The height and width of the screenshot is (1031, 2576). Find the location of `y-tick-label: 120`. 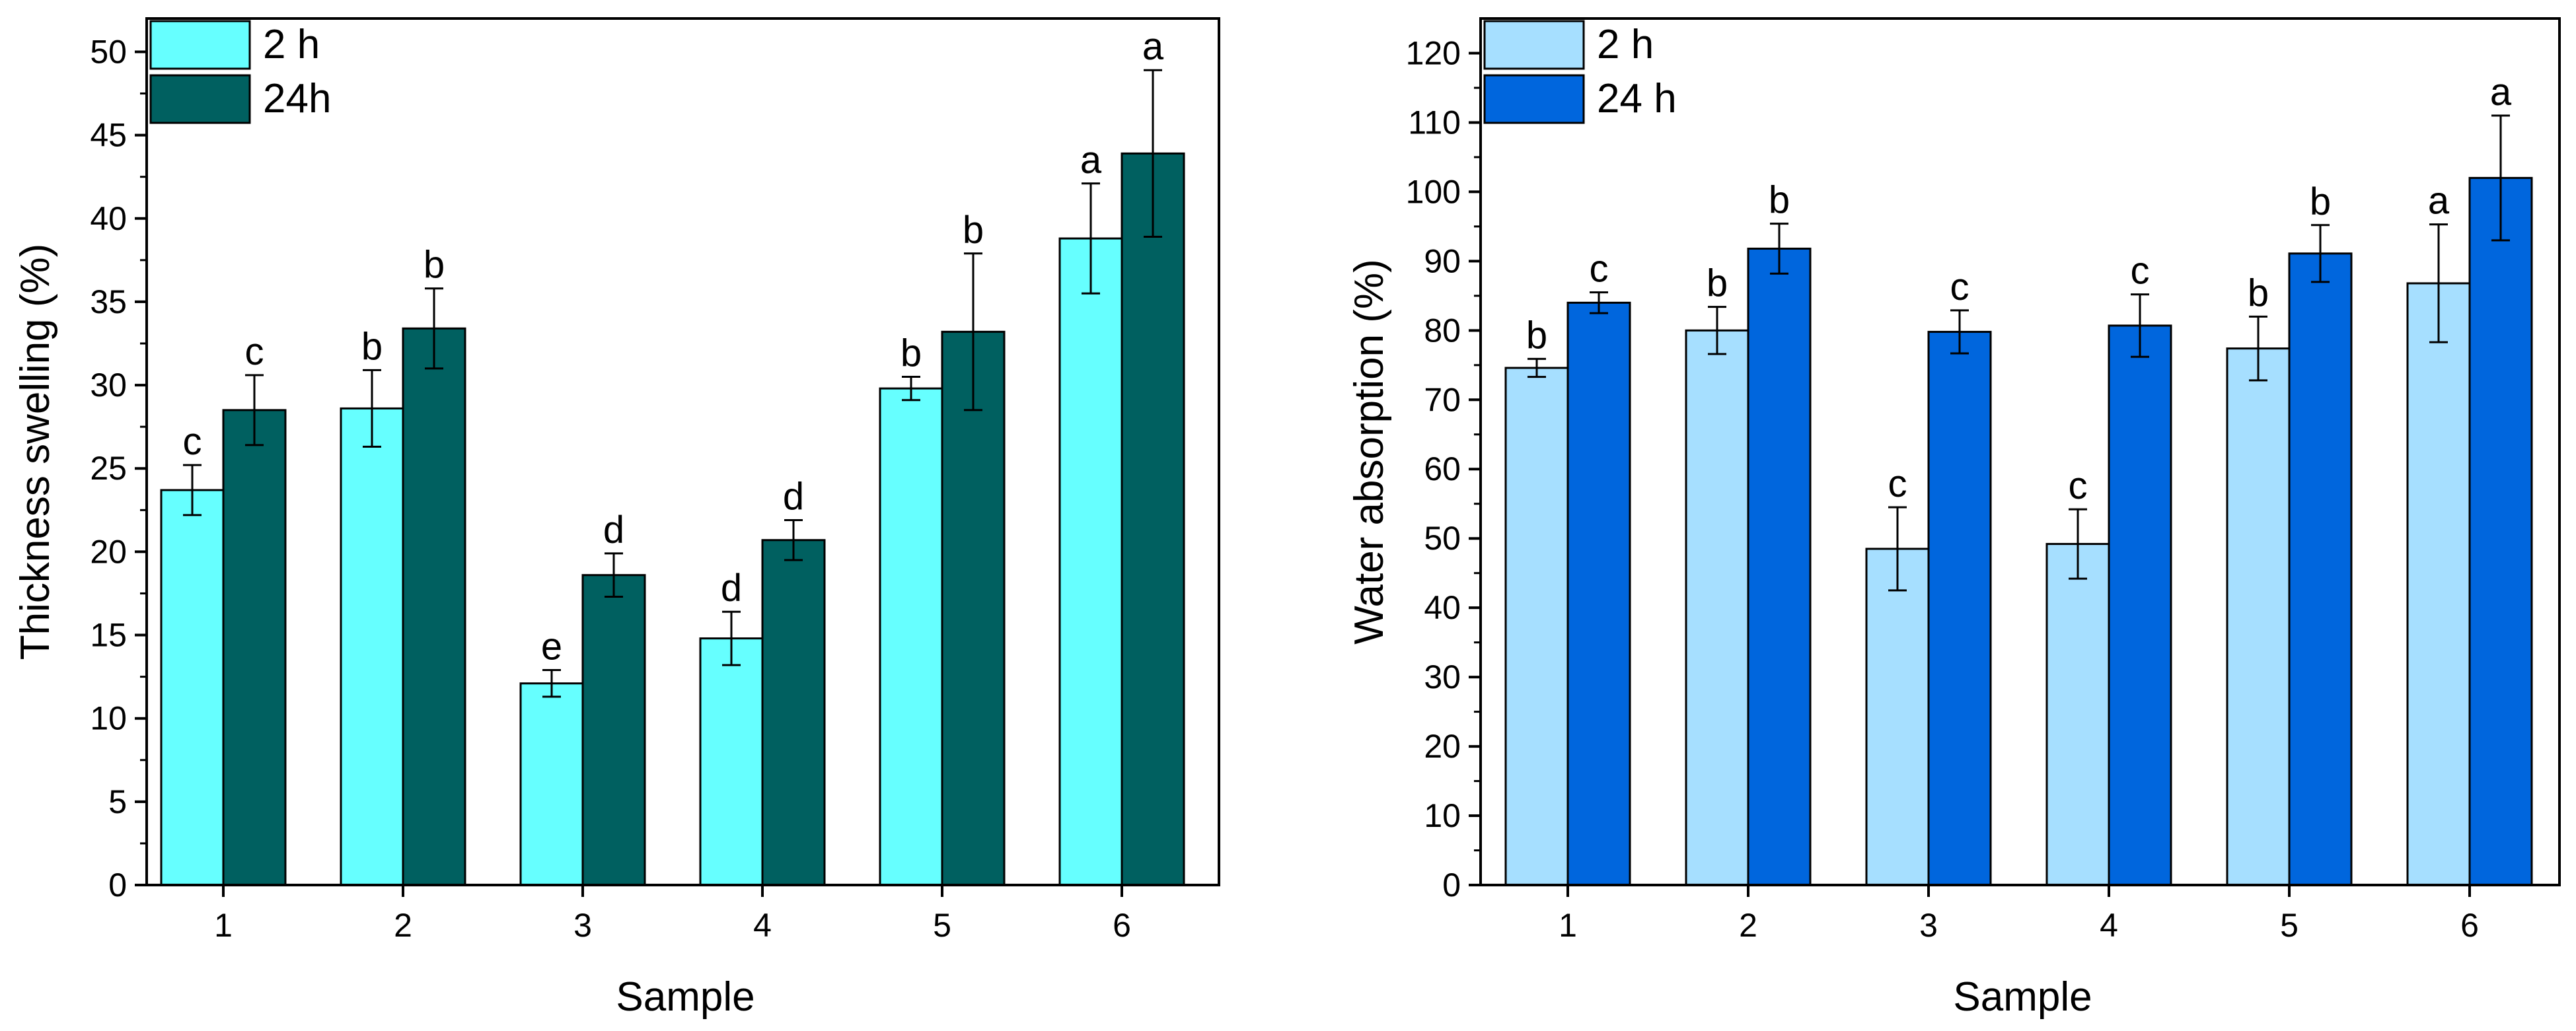

y-tick-label: 120 is located at coordinates (1433, 52).